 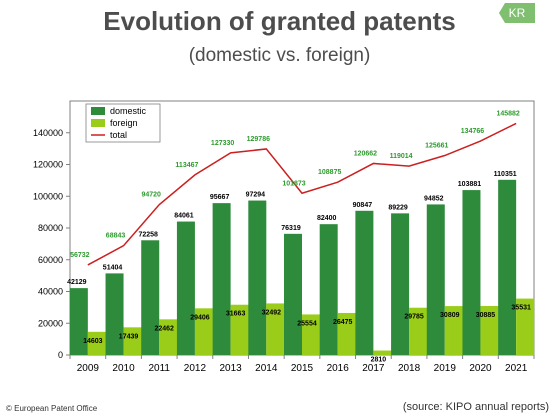 What do you see at coordinates (128, 111) in the screenshot?
I see `legend-label-domestic: domestic` at bounding box center [128, 111].